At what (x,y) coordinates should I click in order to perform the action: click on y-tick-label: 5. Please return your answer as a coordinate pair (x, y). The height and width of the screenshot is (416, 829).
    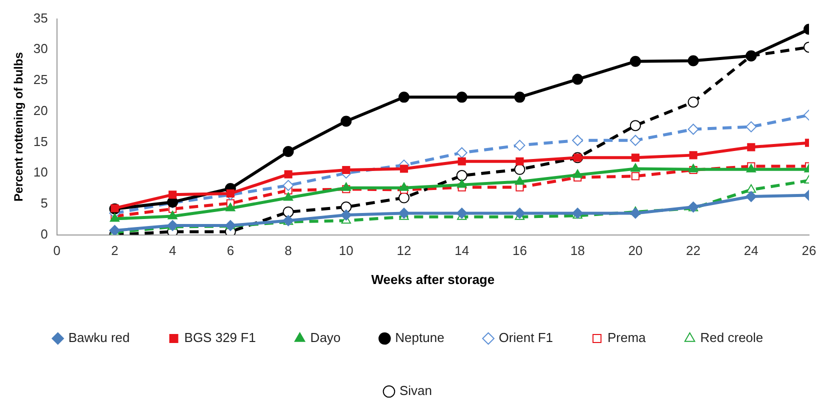
    Looking at the image, I should click on (44, 203).